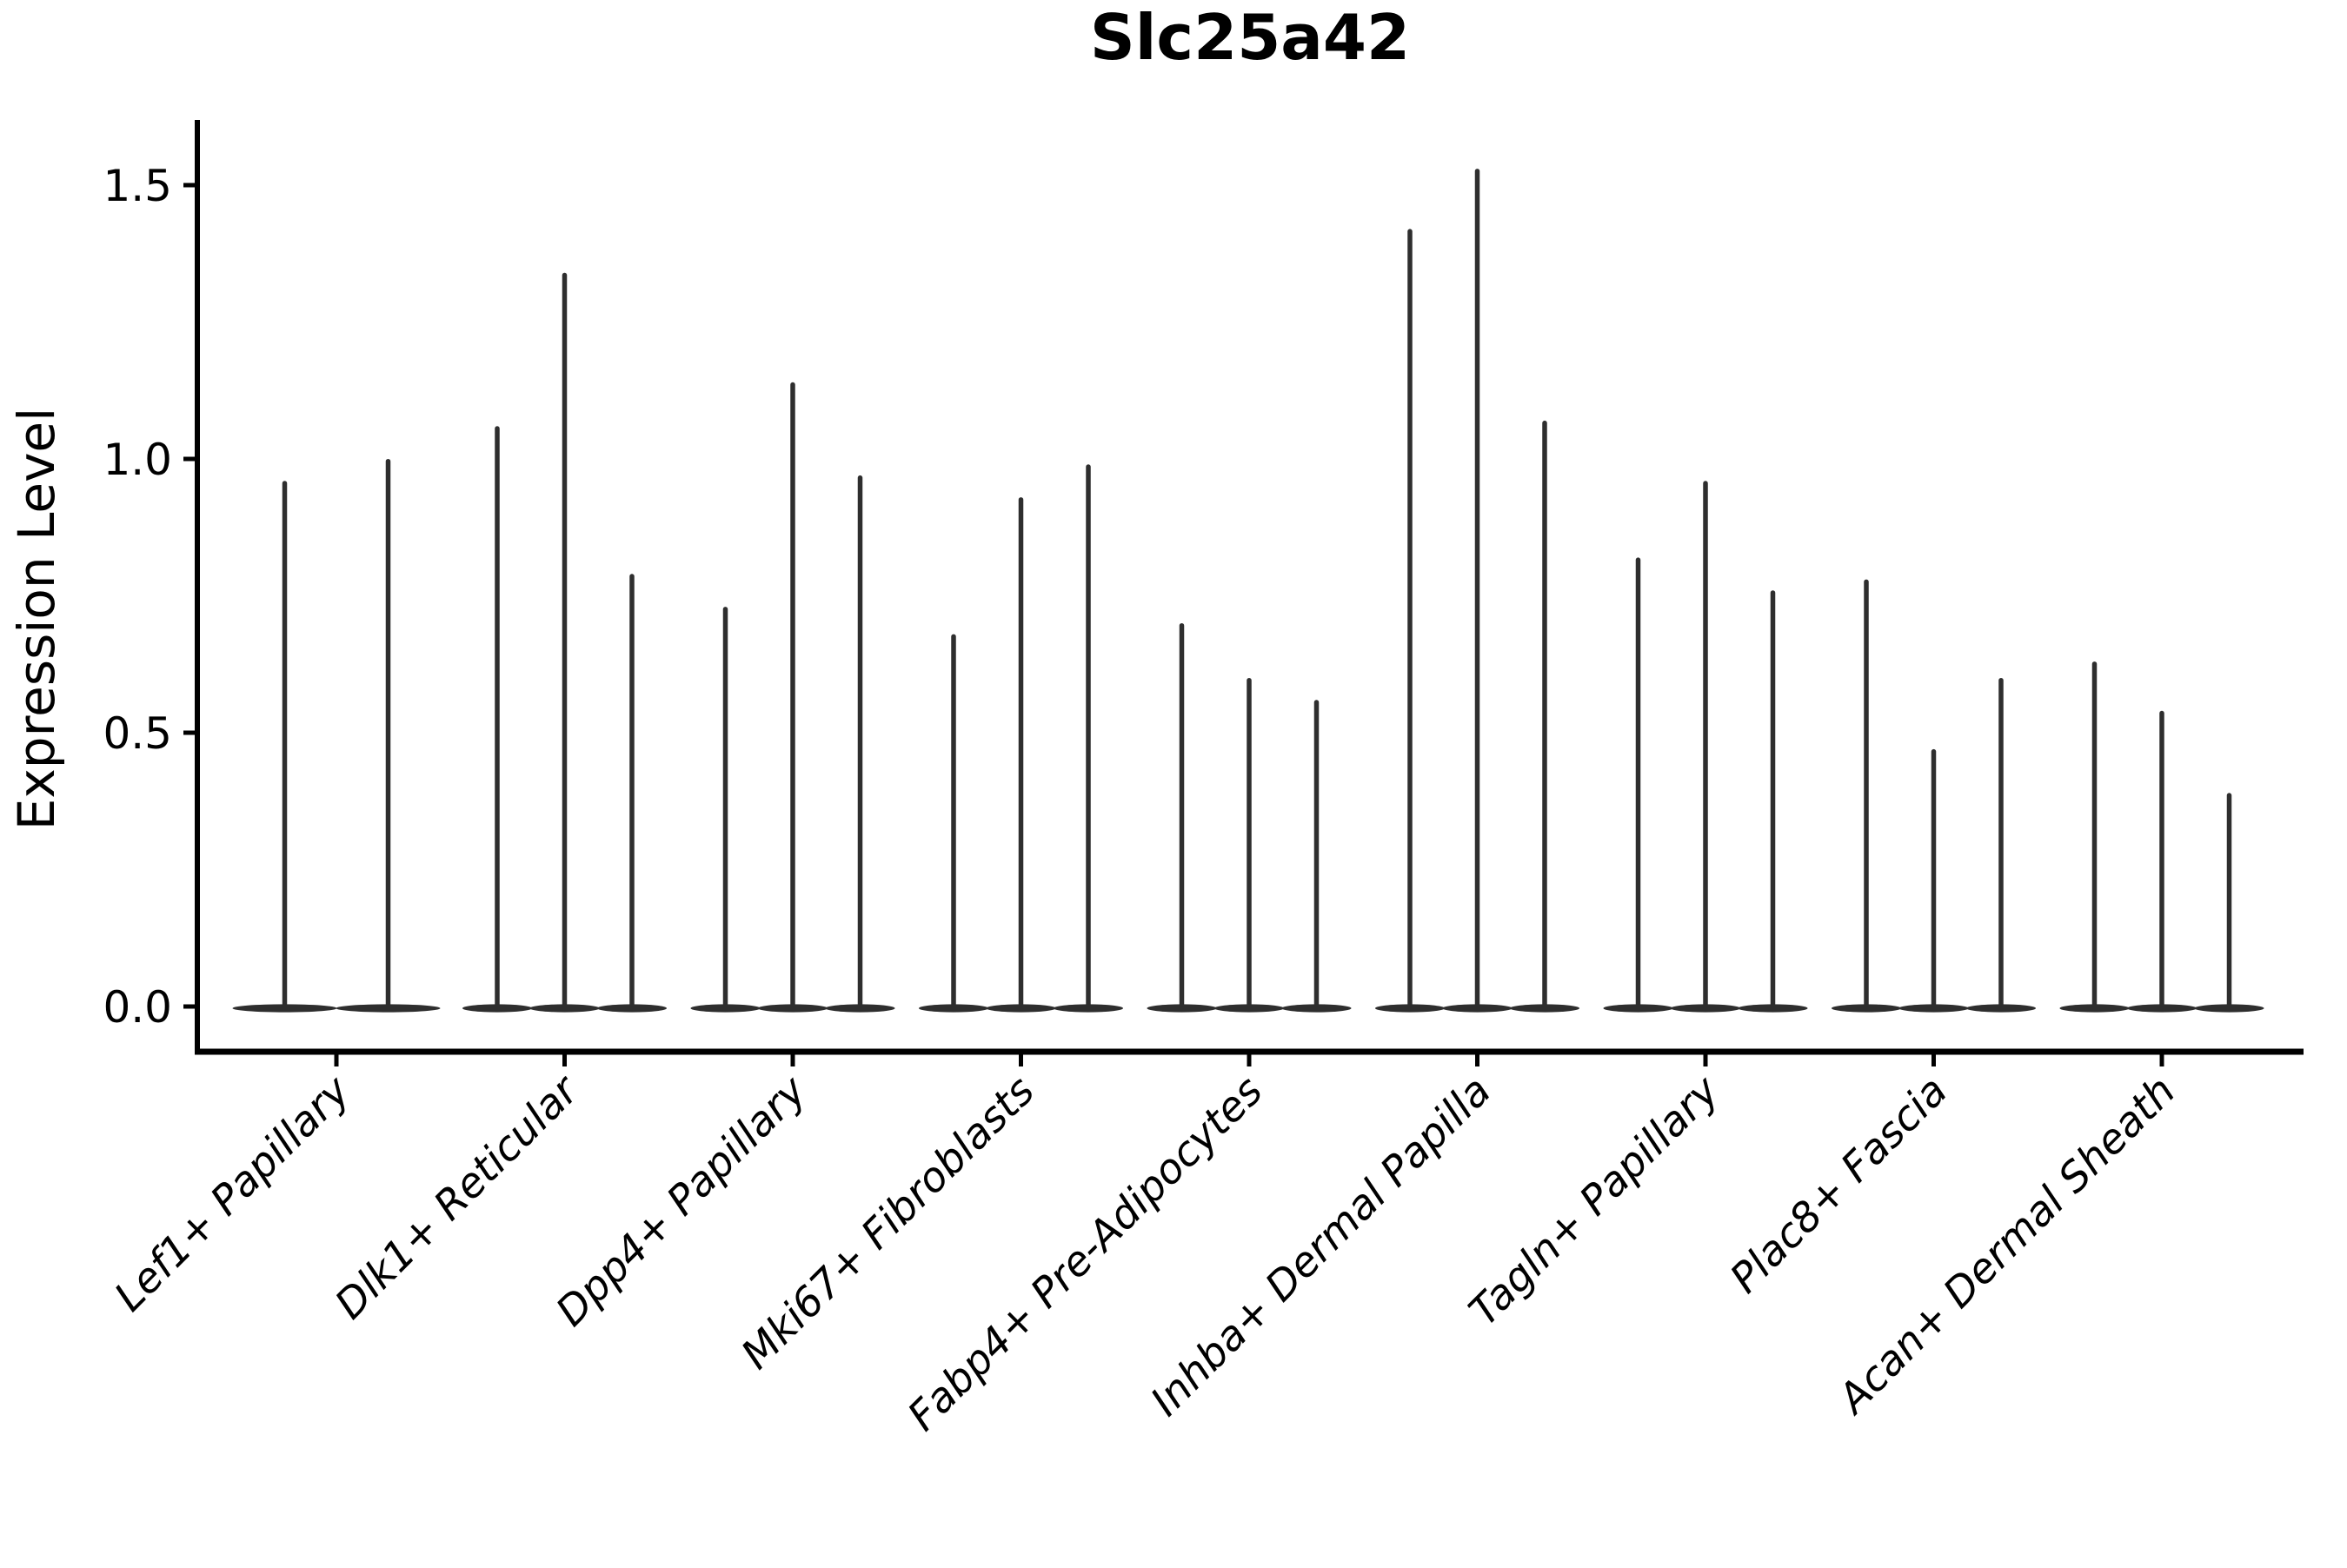 The image size is (2347, 1568). I want to click on x-tick-label: Dlk1+ Reticular, so click(457, 1197).